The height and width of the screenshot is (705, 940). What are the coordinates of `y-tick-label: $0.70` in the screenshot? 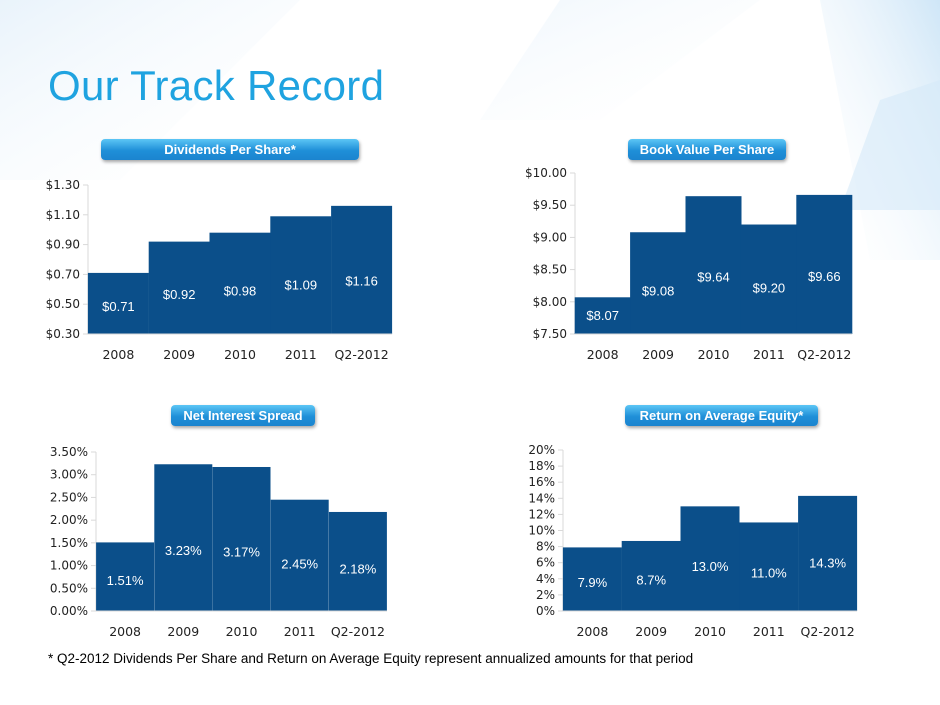 It's located at (63, 274).